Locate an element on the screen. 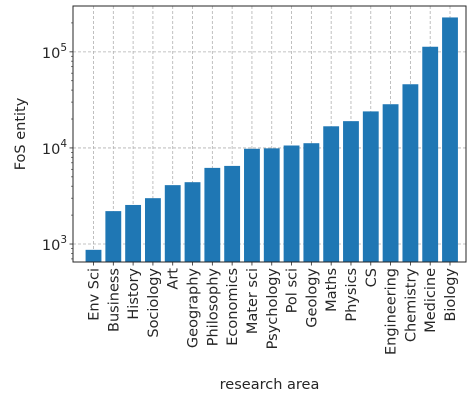 The height and width of the screenshot is (399, 469). x-tick-label: History is located at coordinates (134, 294).